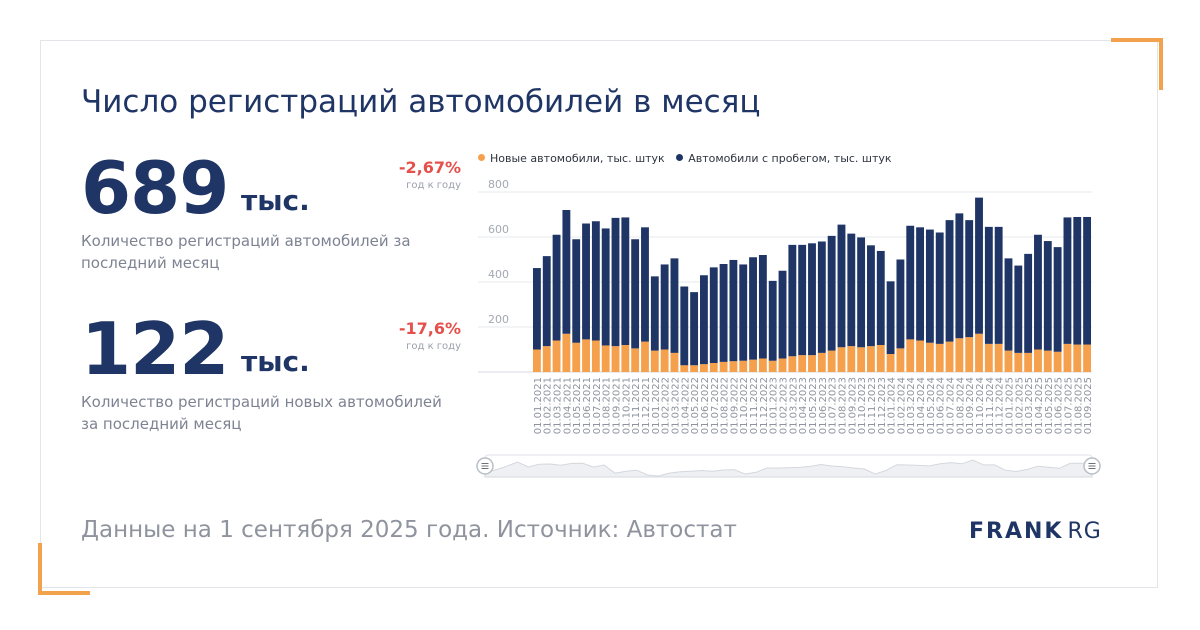 The height and width of the screenshot is (630, 1200). Describe the element at coordinates (571, 158) in the screenshot. I see `legend-item-new: Новые автомобили, тыс. штук` at that location.